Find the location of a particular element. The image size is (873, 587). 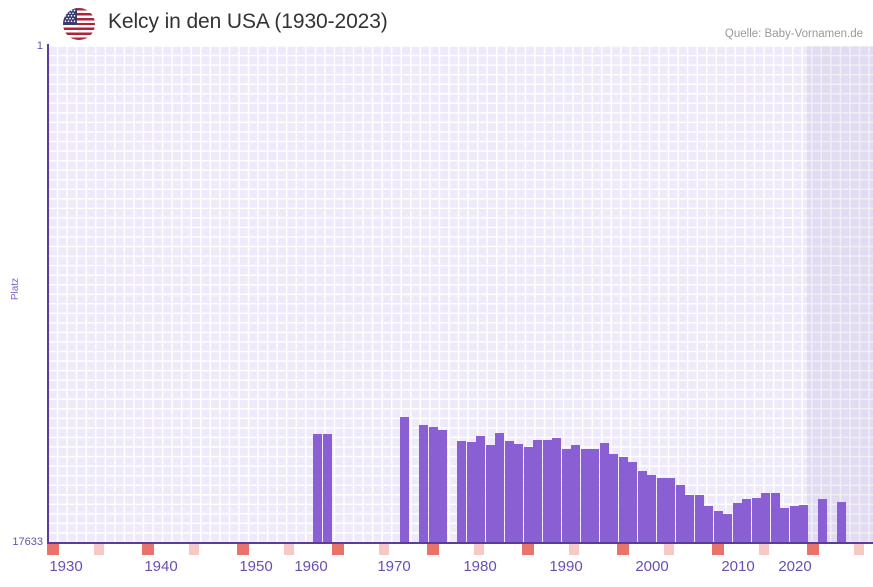

x-axis-line is located at coordinates (460, 543).